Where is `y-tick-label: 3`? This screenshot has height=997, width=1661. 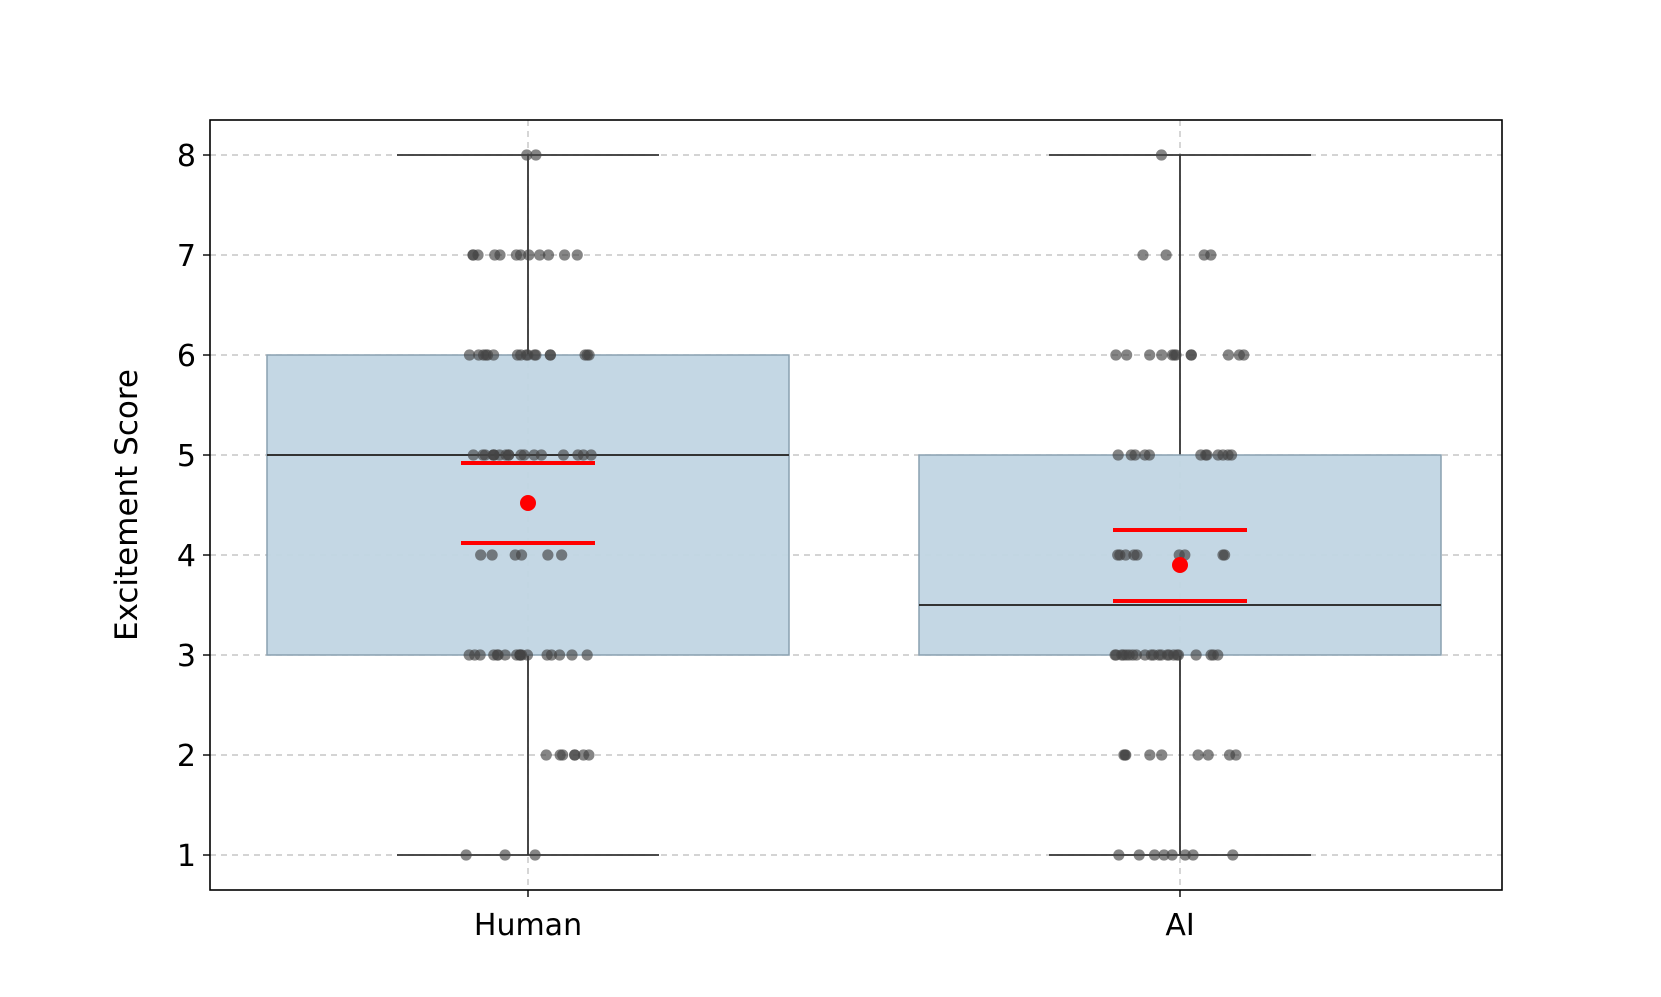
y-tick-label: 3 is located at coordinates (186, 656).